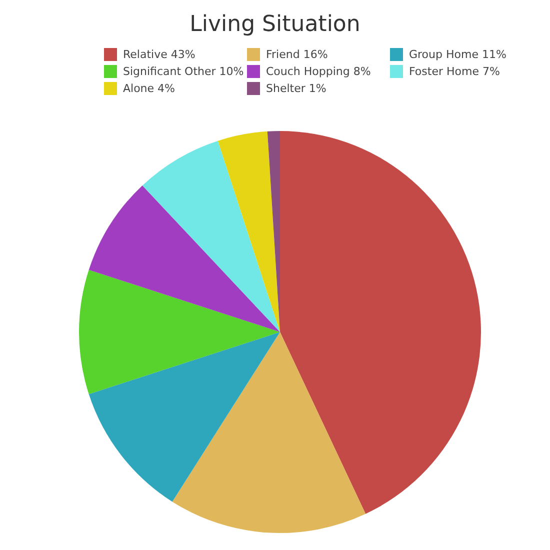 The height and width of the screenshot is (550, 550). Describe the element at coordinates (457, 54) in the screenshot. I see `legend-label: Group Home 11%` at that location.